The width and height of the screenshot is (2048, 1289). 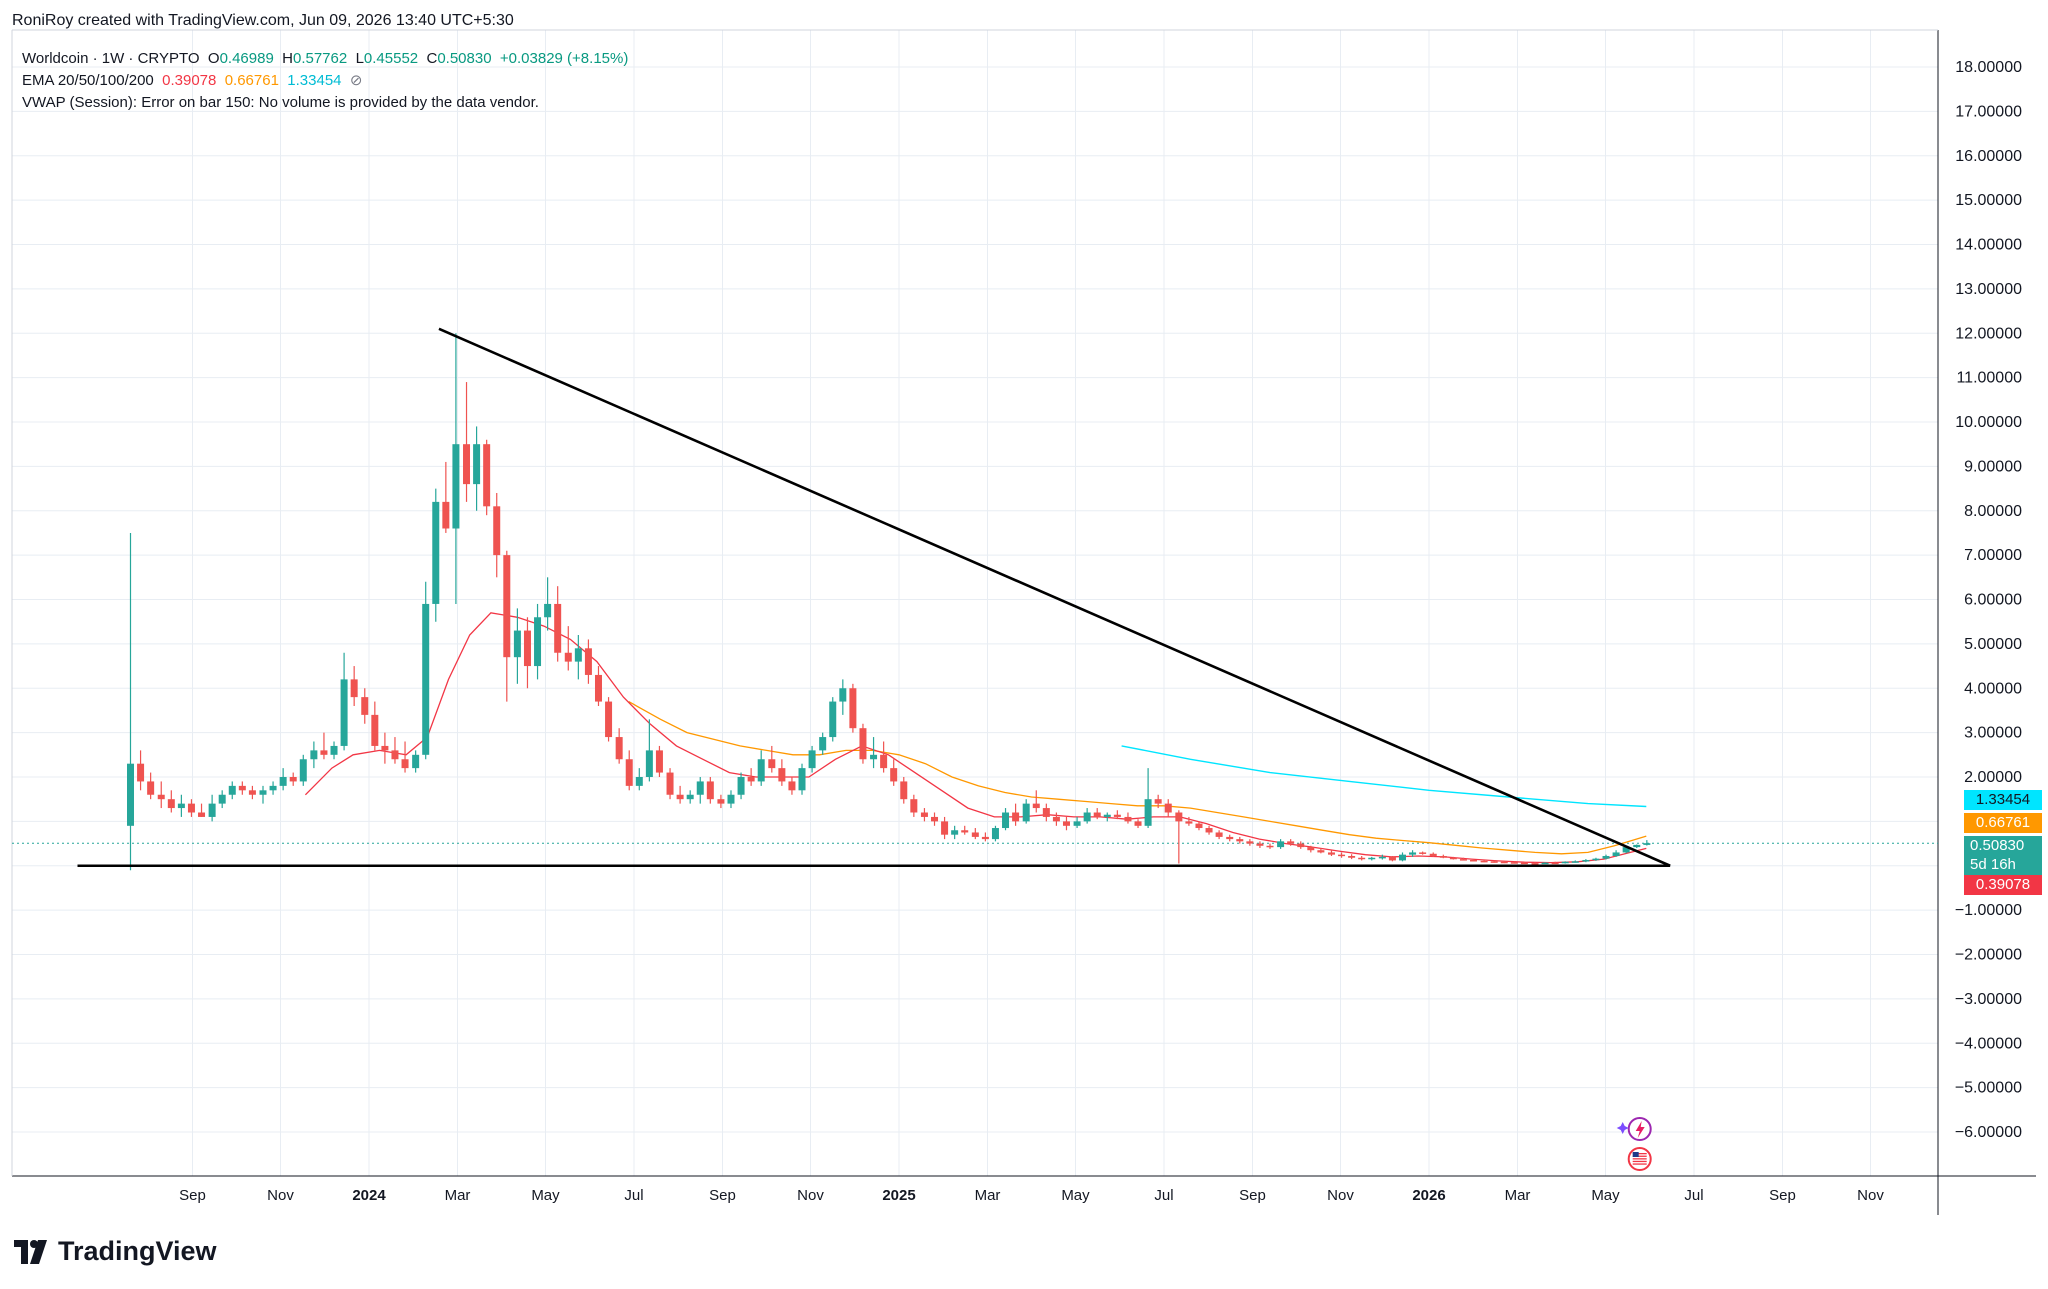 I want to click on event-icons, so click(x=1634, y=1144).